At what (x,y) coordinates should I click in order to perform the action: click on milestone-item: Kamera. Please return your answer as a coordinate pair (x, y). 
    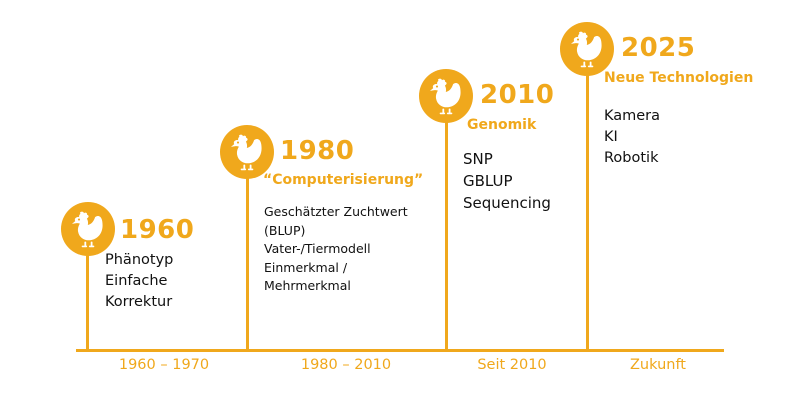
    Looking at the image, I should click on (632, 116).